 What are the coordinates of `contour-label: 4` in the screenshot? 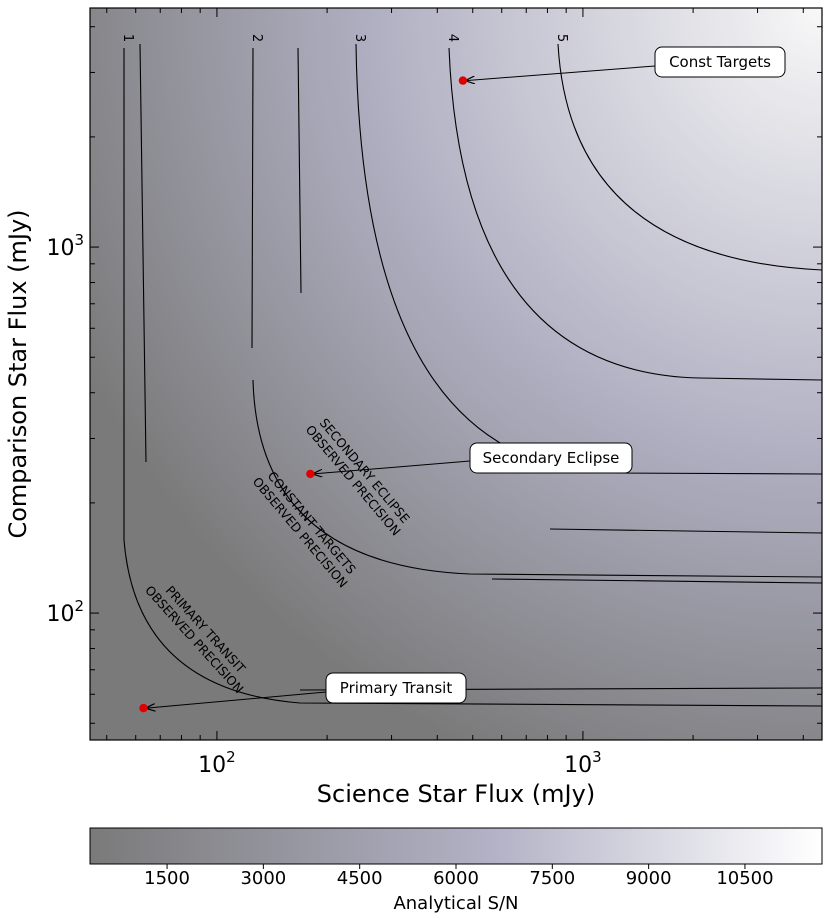 It's located at (452, 38).